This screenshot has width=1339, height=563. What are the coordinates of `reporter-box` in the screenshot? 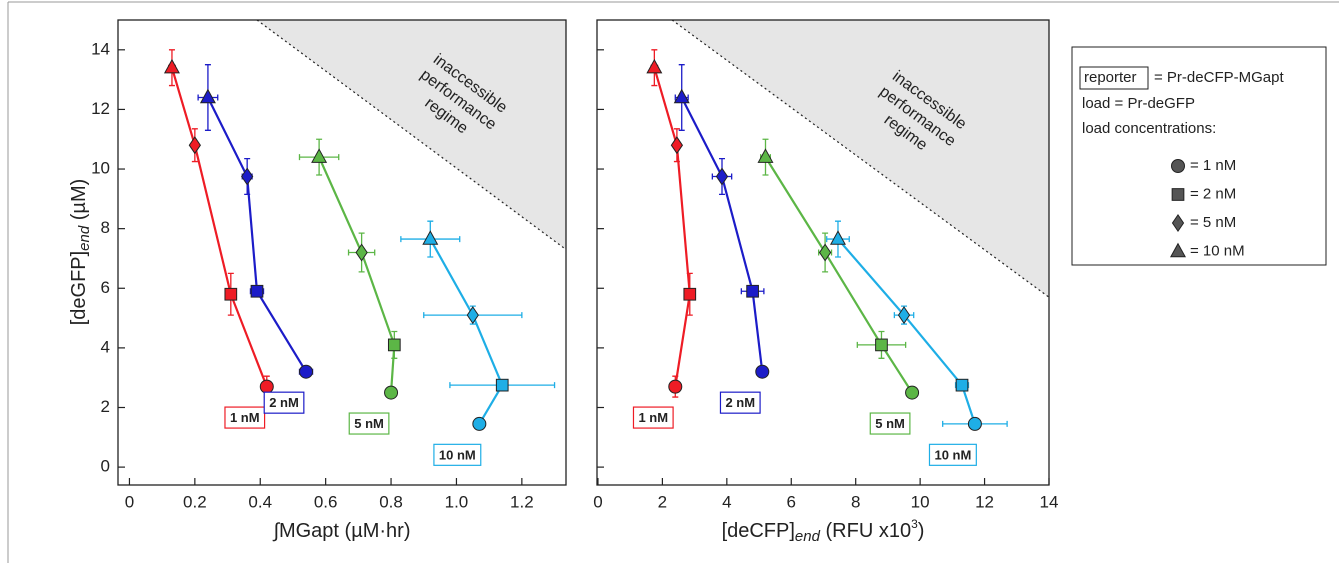 It's located at (1114, 78).